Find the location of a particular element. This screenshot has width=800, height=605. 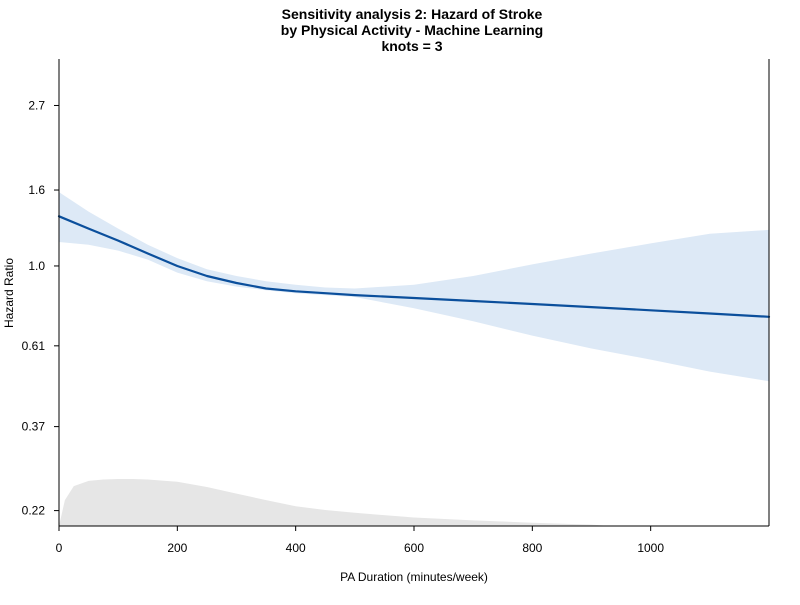

x-tick-label: 1000 is located at coordinates (650, 548).